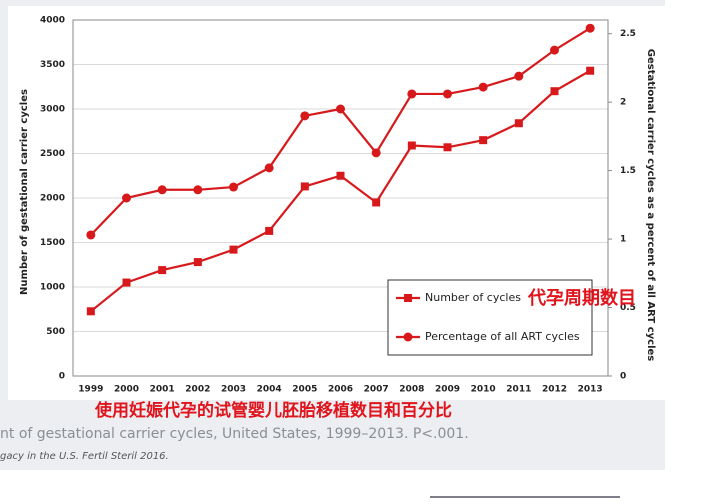 This screenshot has width=721, height=504. I want to click on x-tick-label: 2000, so click(126, 390).